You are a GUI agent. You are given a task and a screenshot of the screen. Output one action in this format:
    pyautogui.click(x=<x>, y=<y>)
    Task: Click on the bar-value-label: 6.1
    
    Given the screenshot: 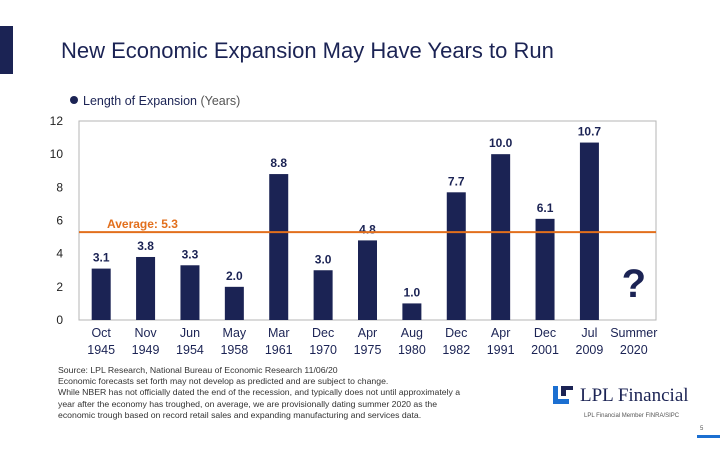 What is the action you would take?
    pyautogui.click(x=545, y=208)
    